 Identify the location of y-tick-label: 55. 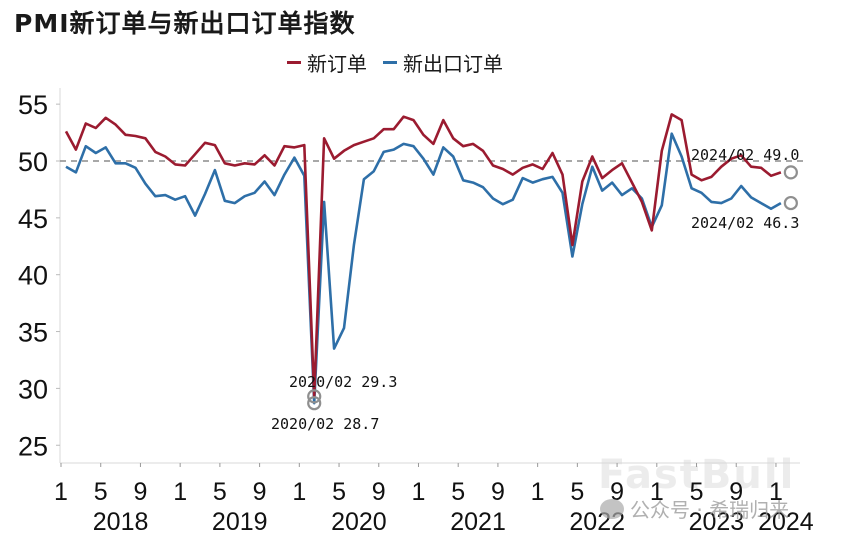
(33, 105).